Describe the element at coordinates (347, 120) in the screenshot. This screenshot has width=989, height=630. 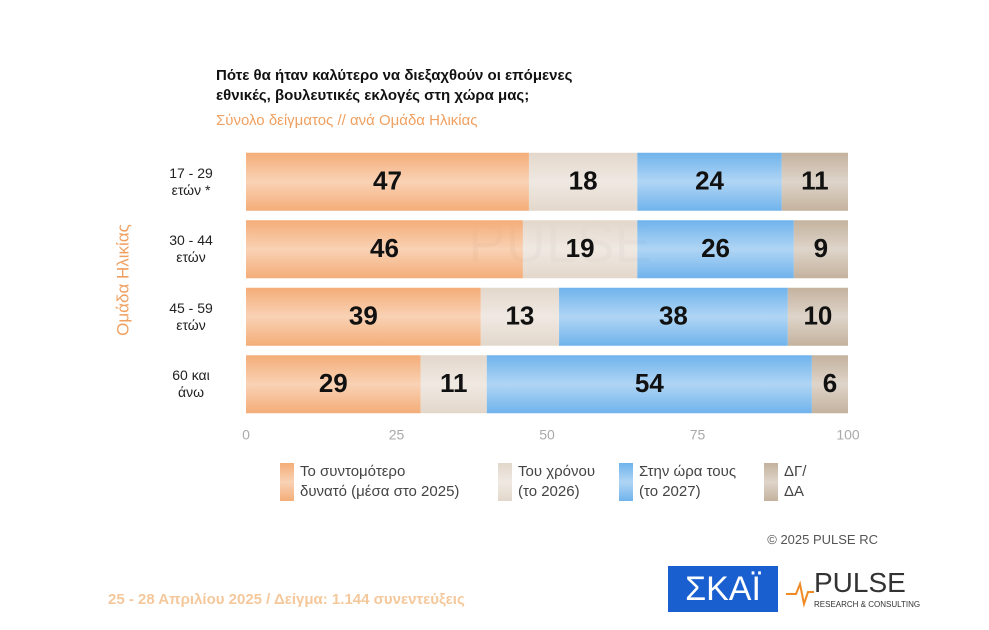
I see `chart-subtitle: Σύνολο δείγματος // ανά Ομάδα Ηλικίας` at that location.